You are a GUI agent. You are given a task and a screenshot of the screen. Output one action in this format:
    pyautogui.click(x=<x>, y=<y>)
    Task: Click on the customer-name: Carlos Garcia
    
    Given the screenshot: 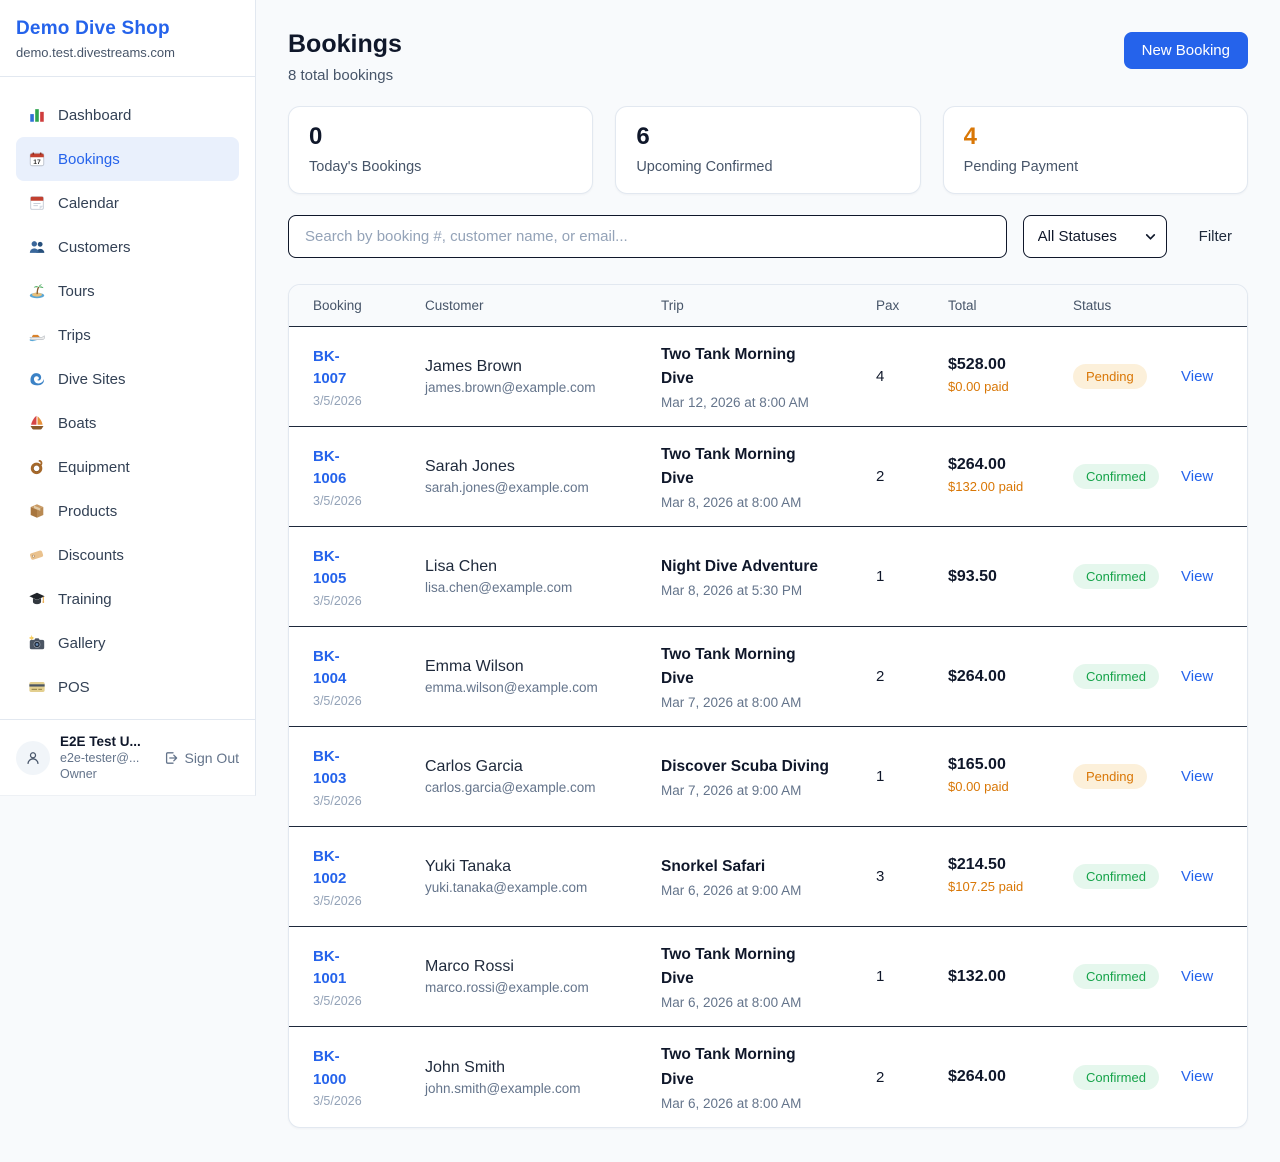 What is the action you would take?
    pyautogui.click(x=474, y=766)
    